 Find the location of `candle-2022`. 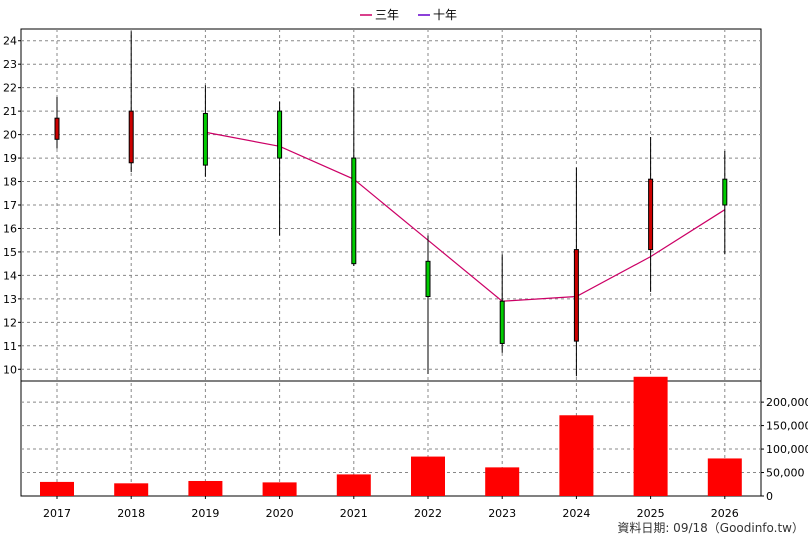

candle-2022 is located at coordinates (428, 304).